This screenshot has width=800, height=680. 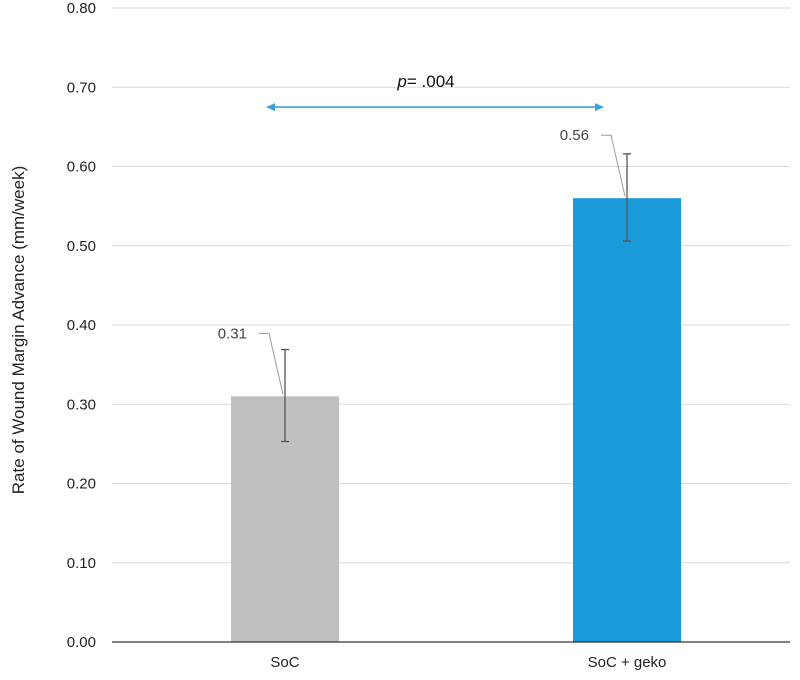 What do you see at coordinates (627, 420) in the screenshot?
I see `bar` at bounding box center [627, 420].